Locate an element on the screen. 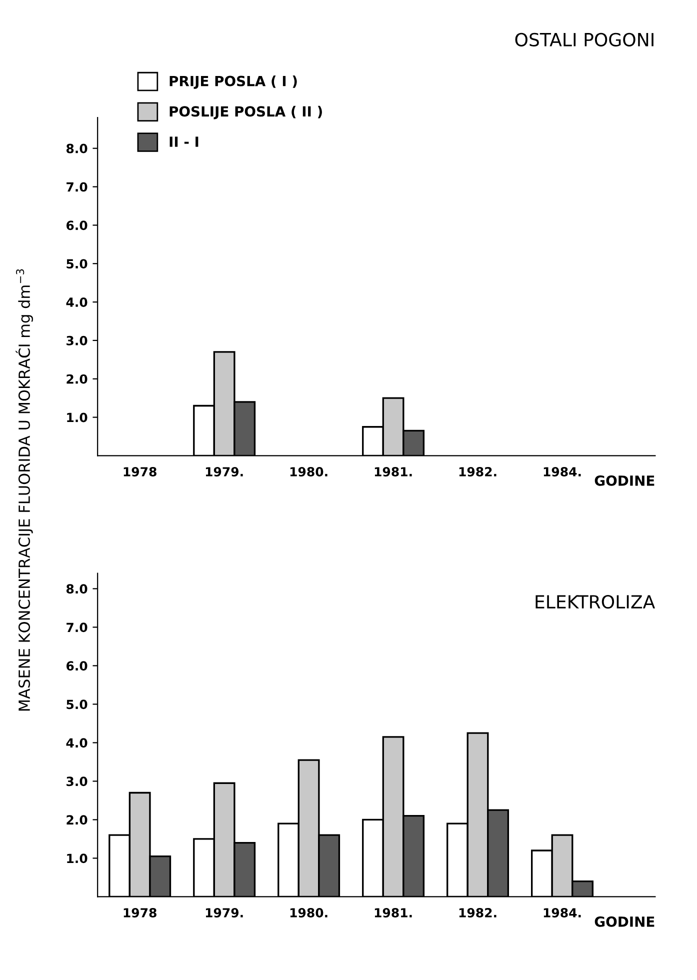 The height and width of the screenshot is (980, 697). legend-label: PRIJE POSLA ( I ) is located at coordinates (233, 82).